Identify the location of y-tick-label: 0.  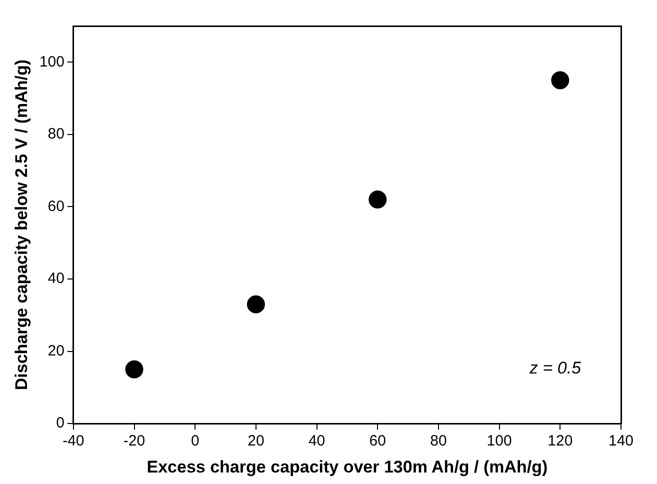
(60, 423).